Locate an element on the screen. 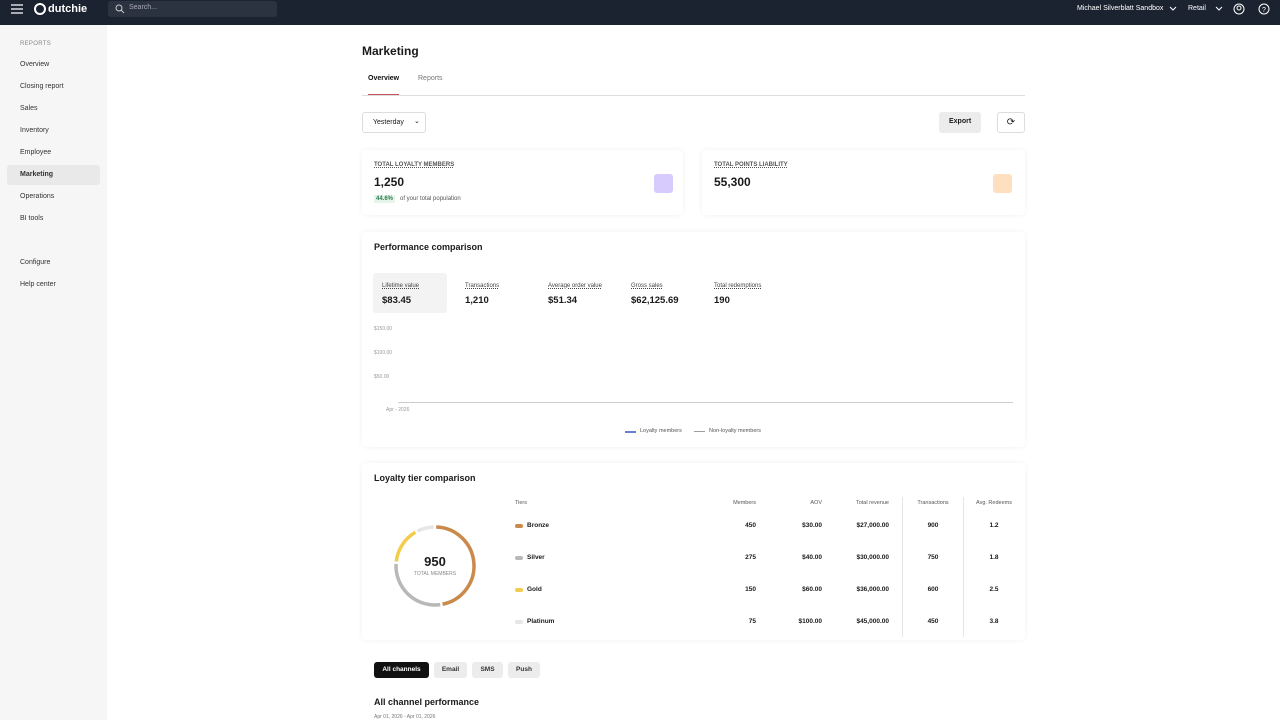 The height and width of the screenshot is (720, 1280). column-header: Total revenue is located at coordinates (872, 503).